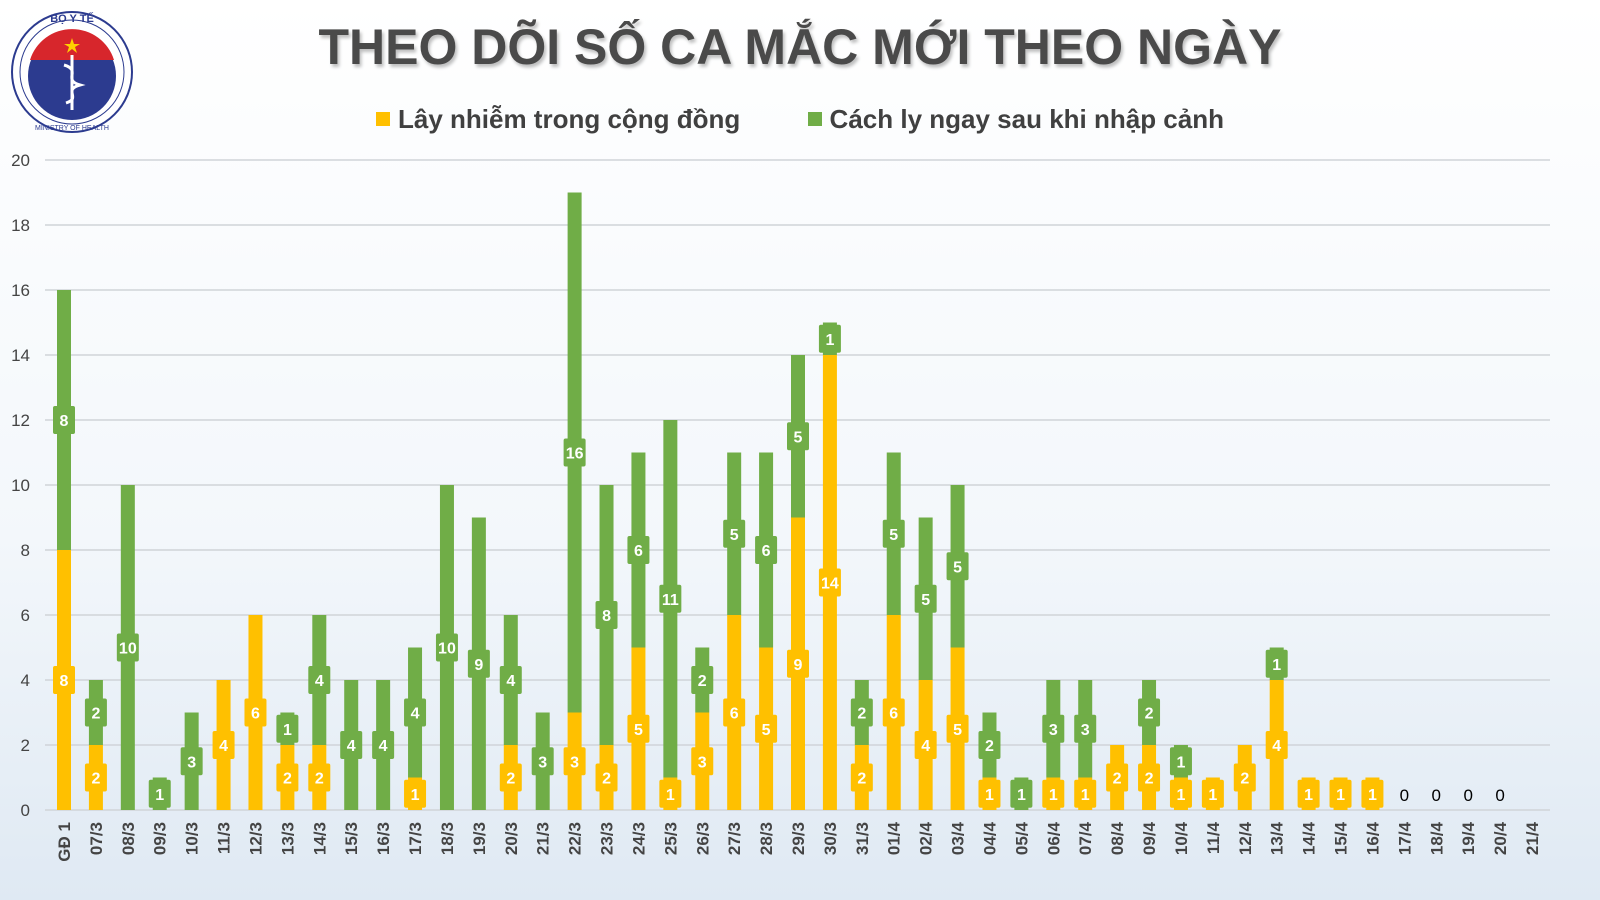  I want to click on x-tick-label: 05/4, so click(1021, 838).